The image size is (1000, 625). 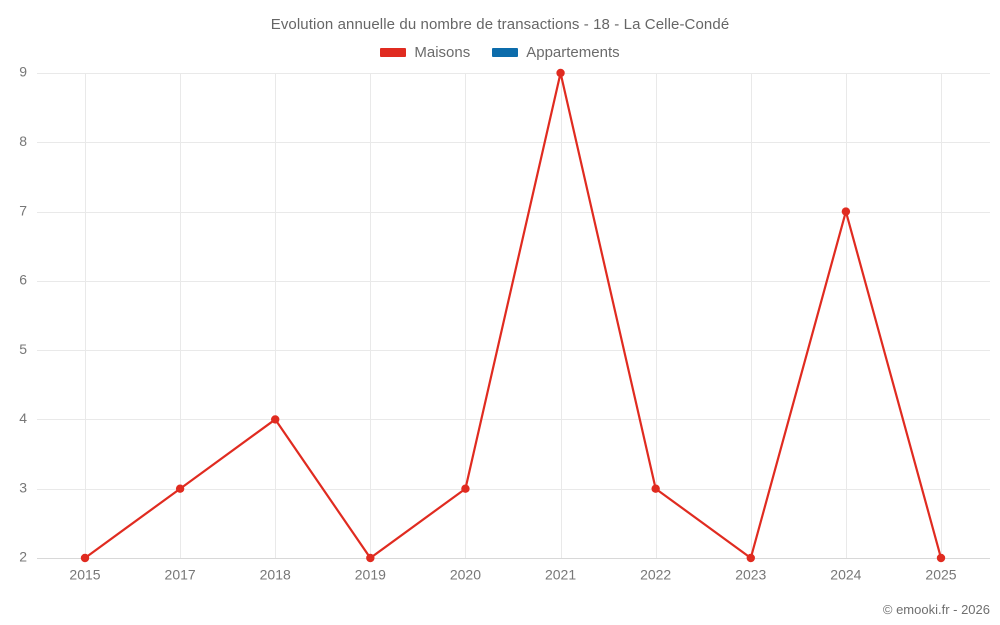 I want to click on y-tick-label: 3, so click(x=23, y=487).